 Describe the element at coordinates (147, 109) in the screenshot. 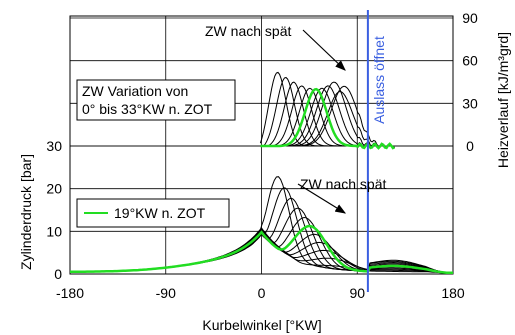

I see `variation-text-line2: 0° bis 33°KW n. ZOT` at that location.